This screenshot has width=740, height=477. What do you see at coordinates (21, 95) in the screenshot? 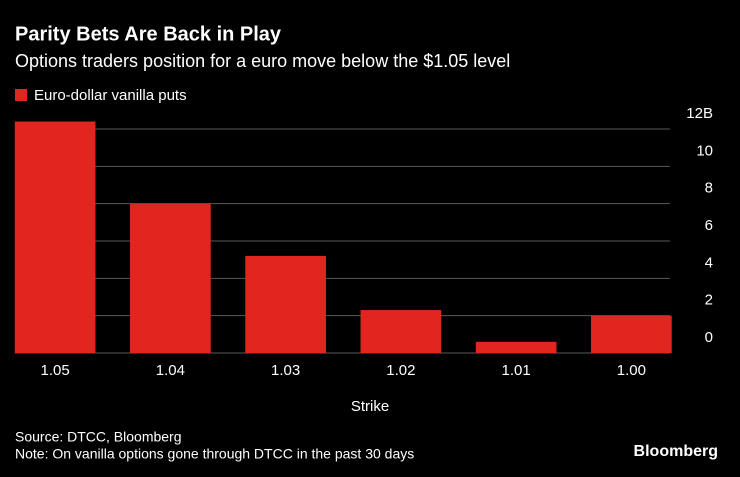
I see `legend-swatch` at bounding box center [21, 95].